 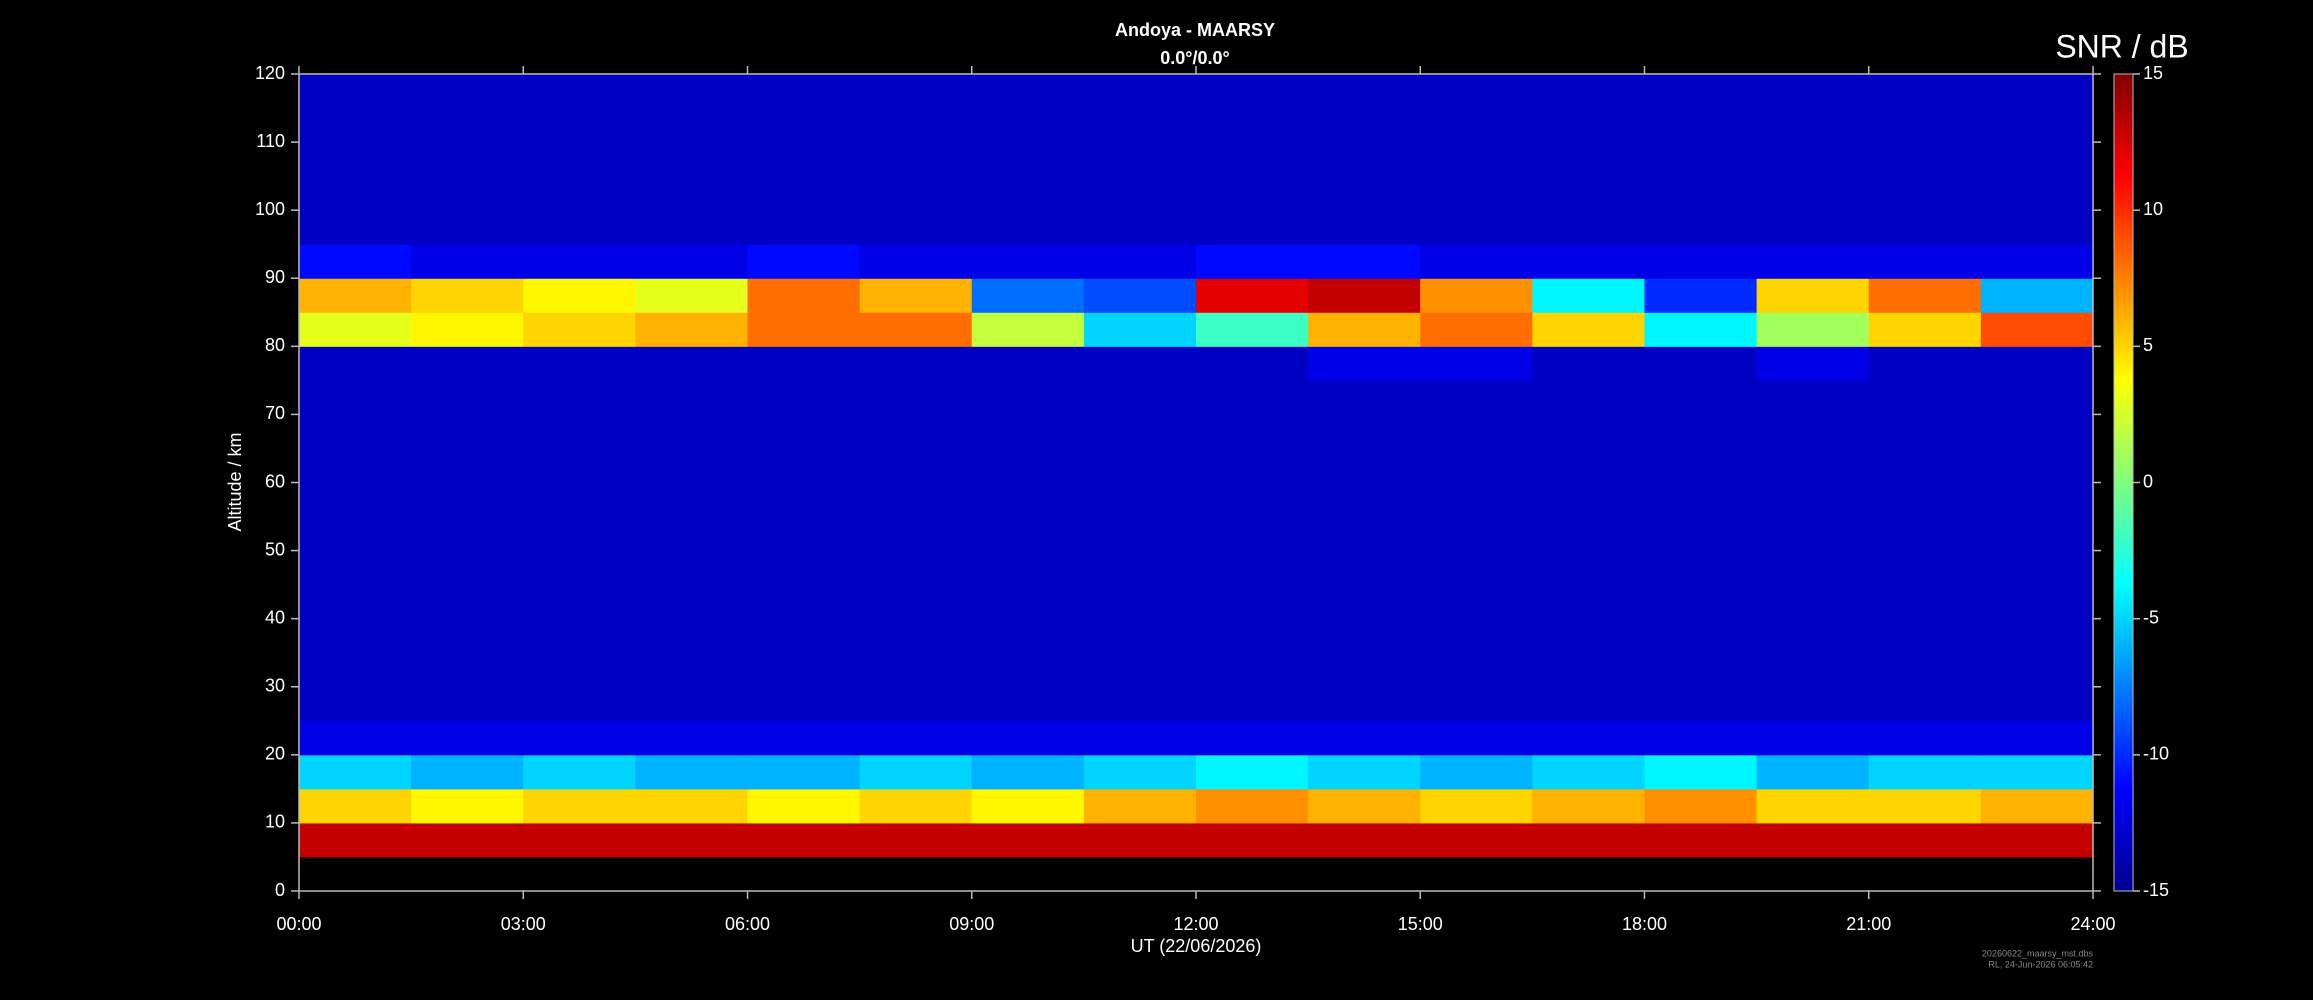 I want to click on colorbar-tick-label: 5, so click(x=2148, y=345).